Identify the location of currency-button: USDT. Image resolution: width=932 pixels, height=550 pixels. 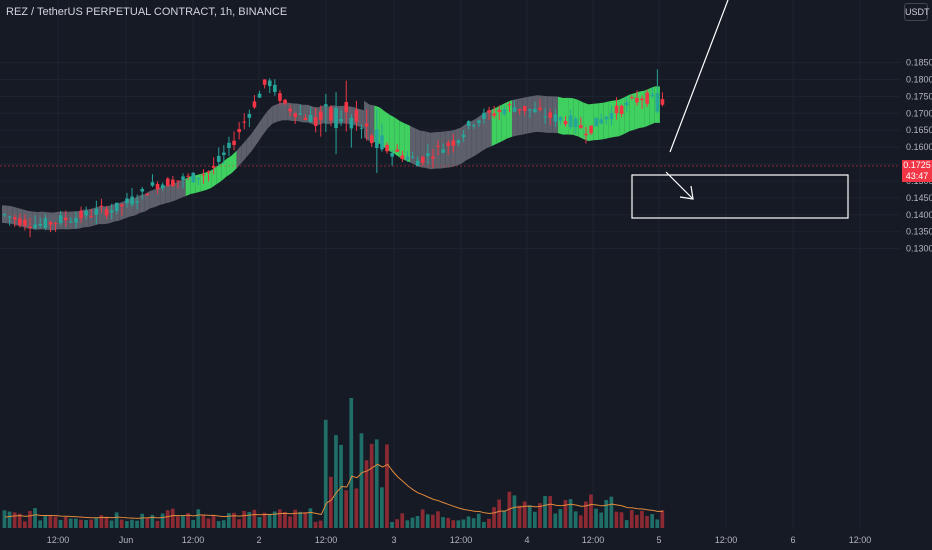
(917, 12).